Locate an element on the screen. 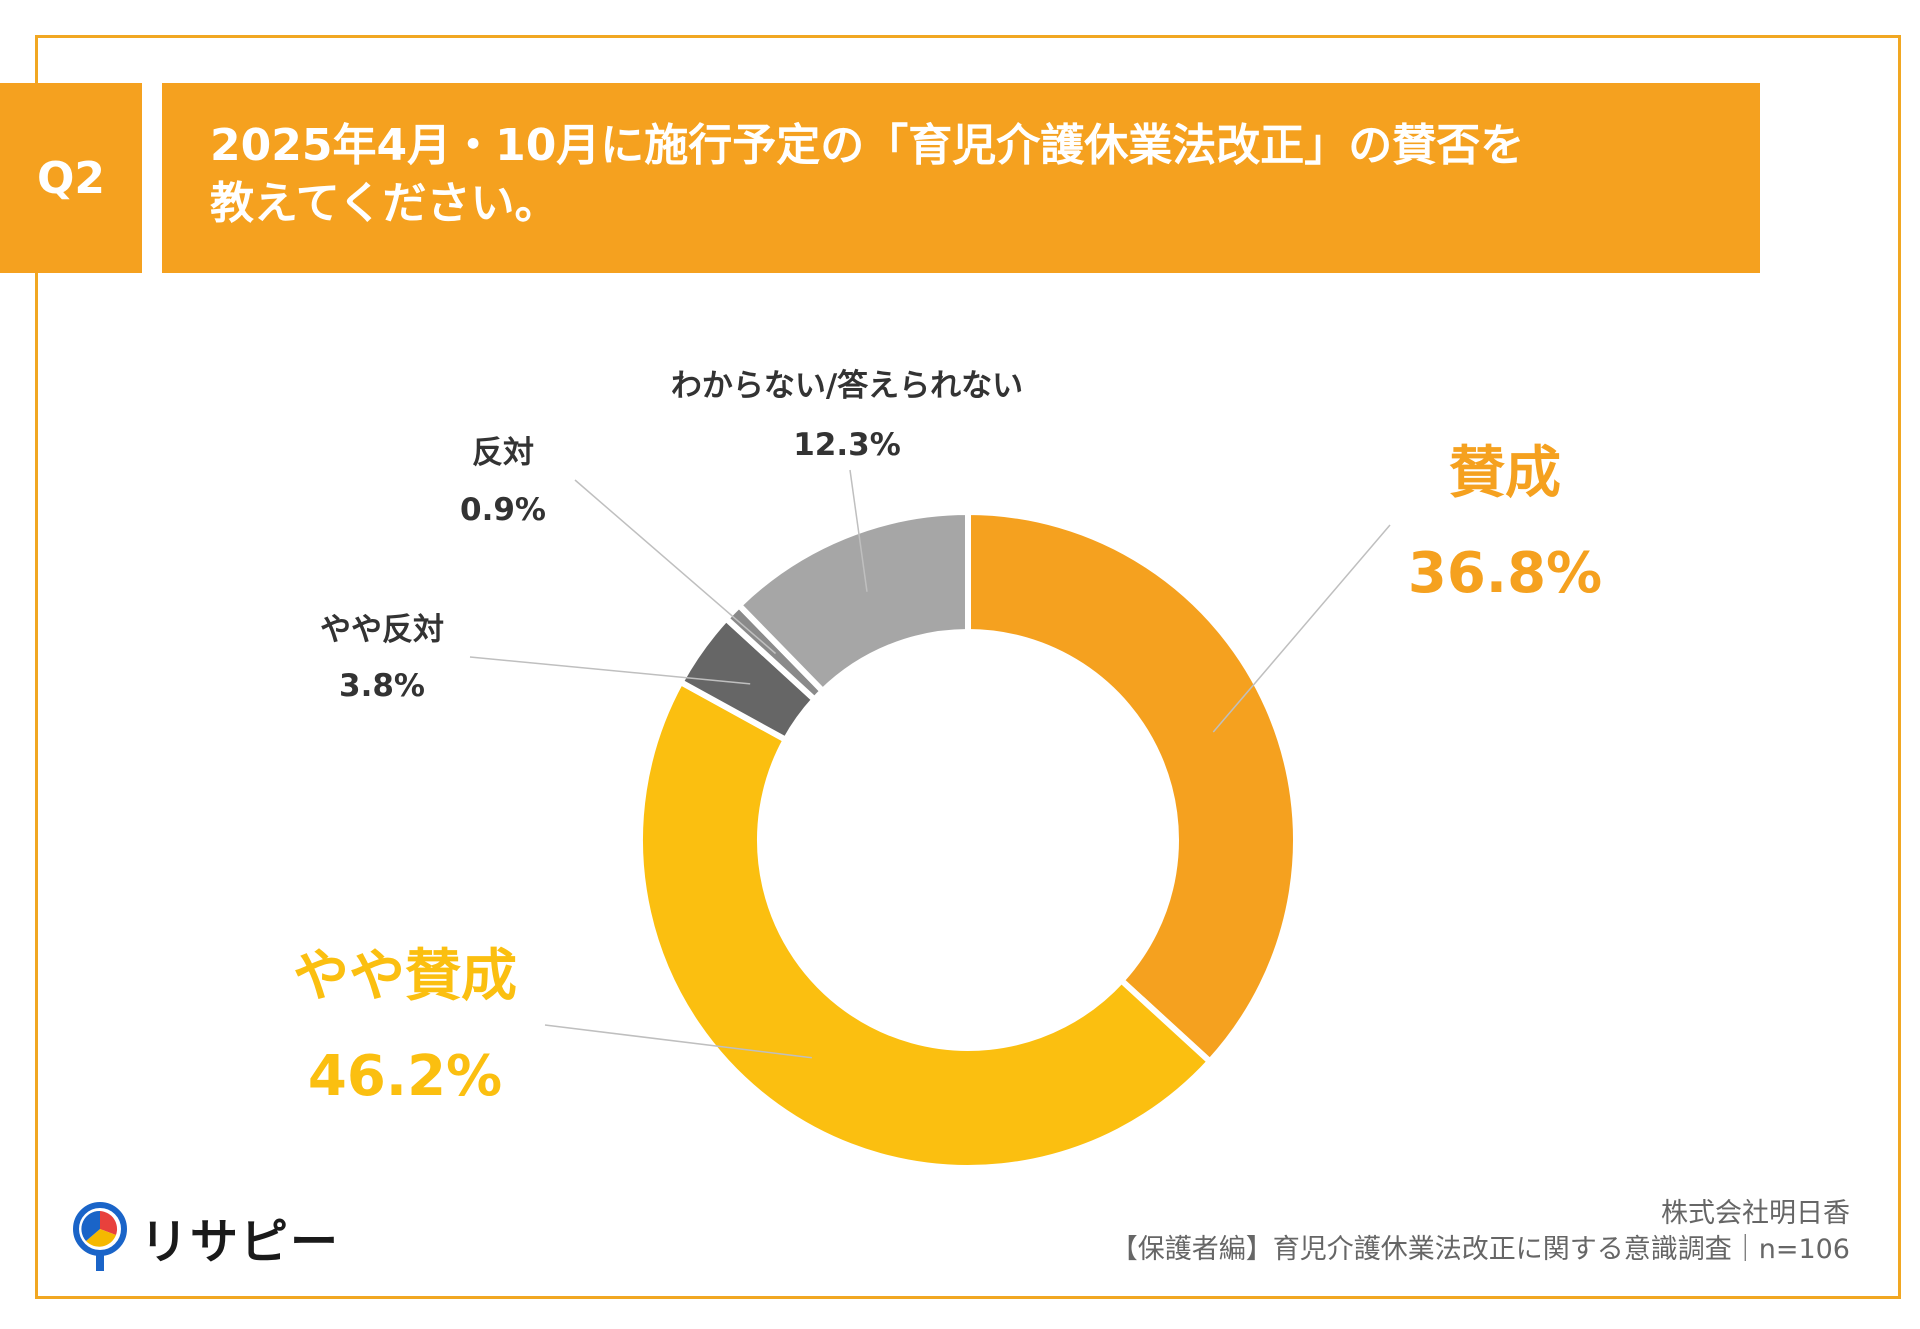  slice-approve-leader-line is located at coordinates (1301, 628).